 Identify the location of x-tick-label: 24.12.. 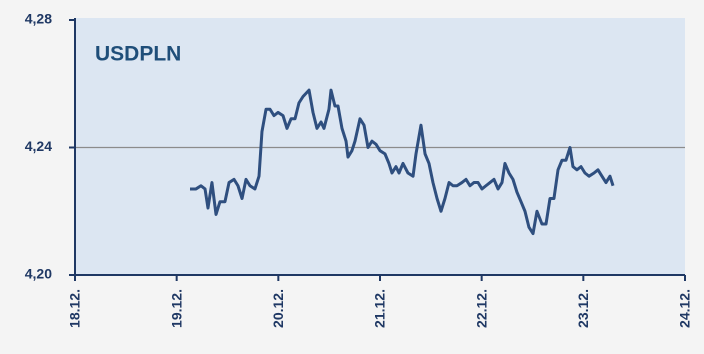
(685, 308).